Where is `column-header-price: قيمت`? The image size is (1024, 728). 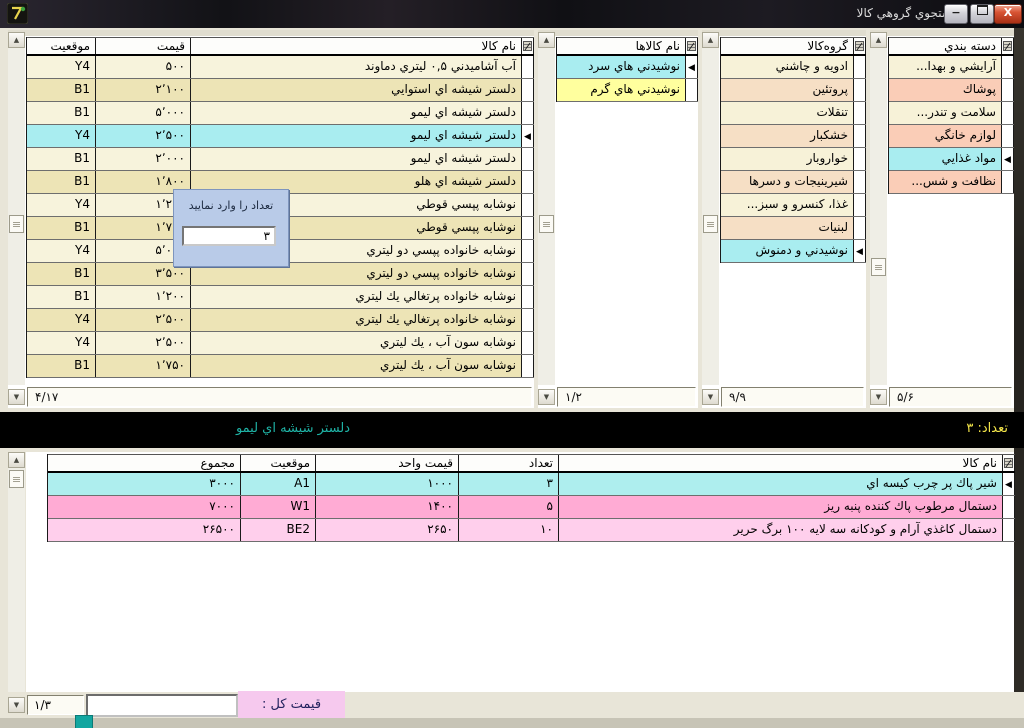 column-header-price: قيمت is located at coordinates (143, 46).